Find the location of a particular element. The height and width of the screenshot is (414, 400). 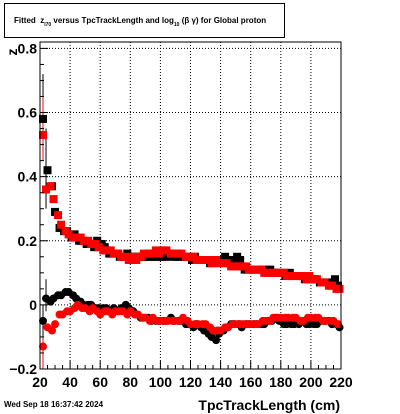

title-z: z is located at coordinates (42, 20).